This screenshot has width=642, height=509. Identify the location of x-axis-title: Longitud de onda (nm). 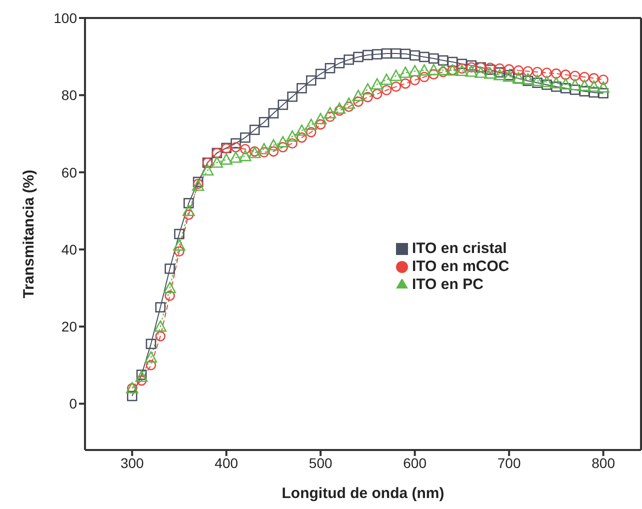
(363, 493).